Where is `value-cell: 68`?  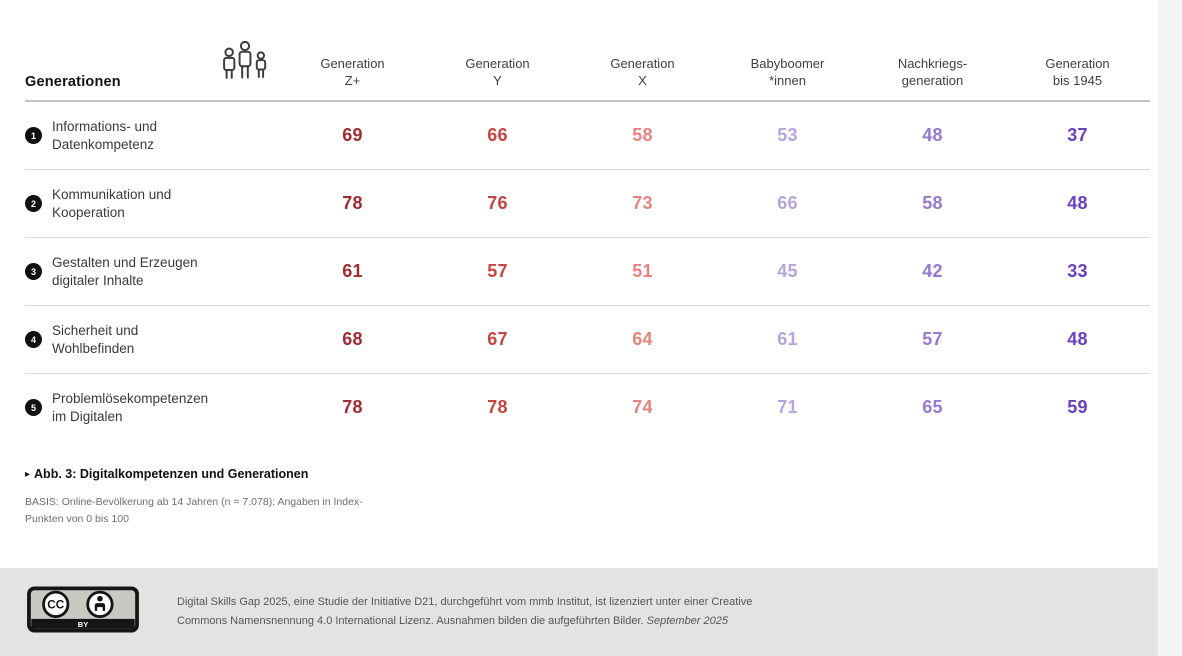 value-cell: 68 is located at coordinates (352, 339).